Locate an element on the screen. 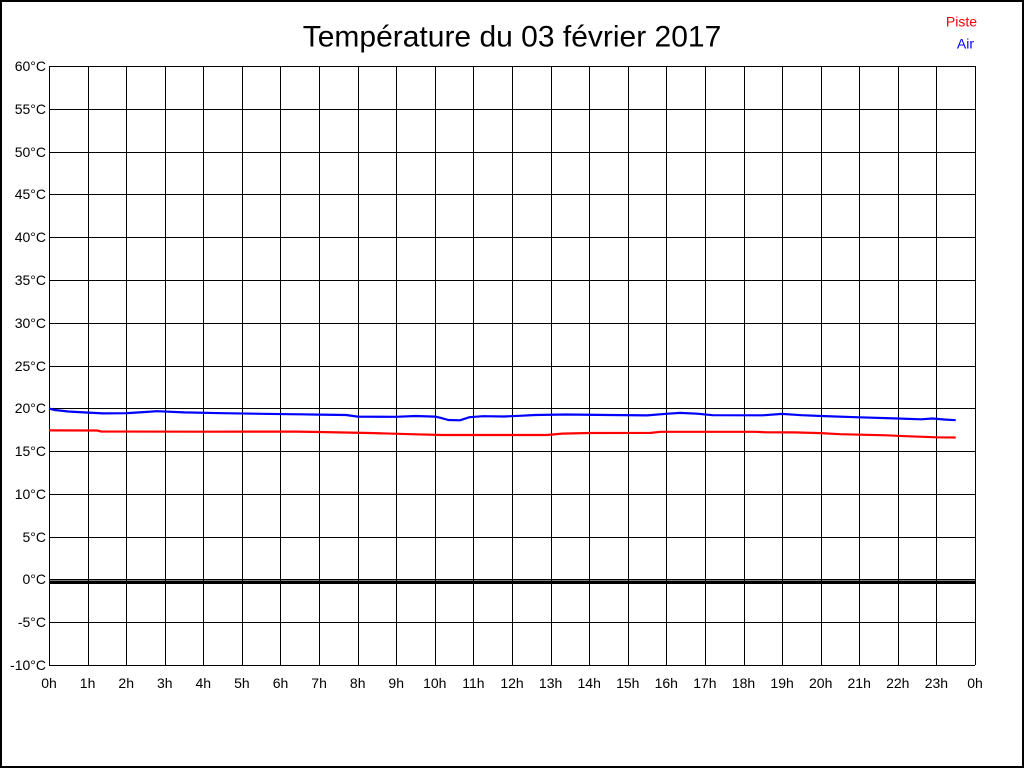 This screenshot has height=768, width=1024. svg-text: 23h is located at coordinates (936, 683).